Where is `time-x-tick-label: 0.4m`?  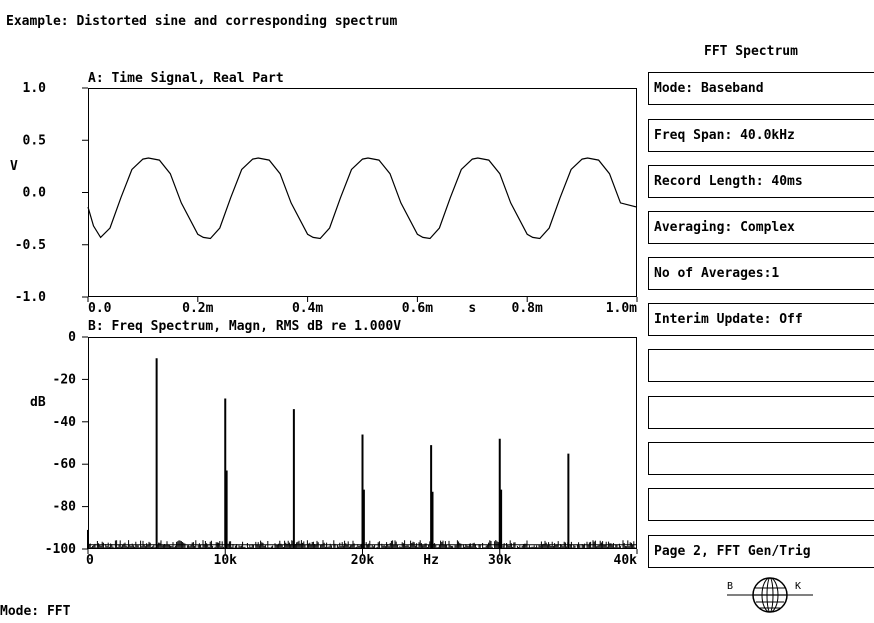
time-x-tick-label: 0.4m is located at coordinates (307, 308).